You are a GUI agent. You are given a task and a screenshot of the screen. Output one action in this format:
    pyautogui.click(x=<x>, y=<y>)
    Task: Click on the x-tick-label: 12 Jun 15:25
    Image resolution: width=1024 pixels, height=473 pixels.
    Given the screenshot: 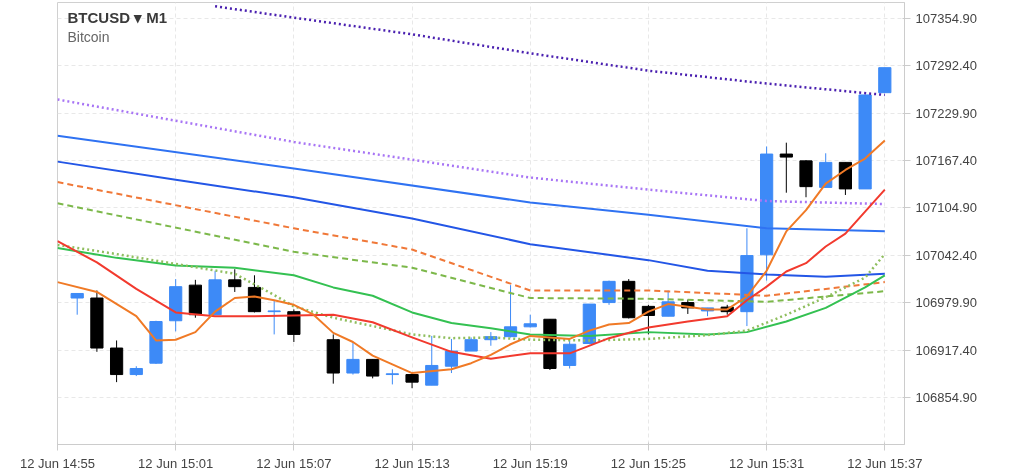 What is the action you would take?
    pyautogui.click(x=648, y=463)
    